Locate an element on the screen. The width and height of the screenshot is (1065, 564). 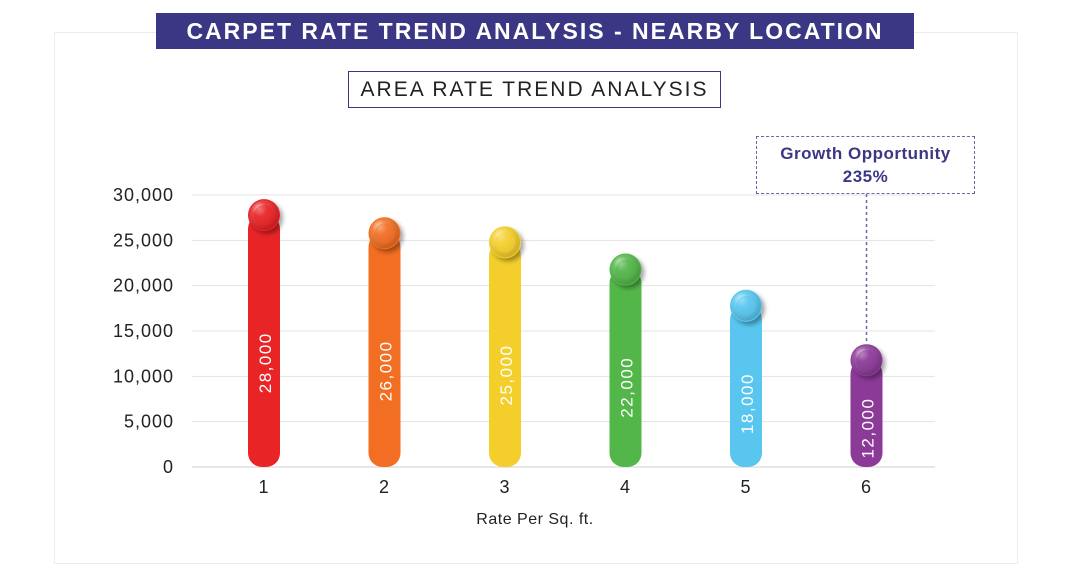
bar-value-label: 12,000 is located at coordinates (868, 428).